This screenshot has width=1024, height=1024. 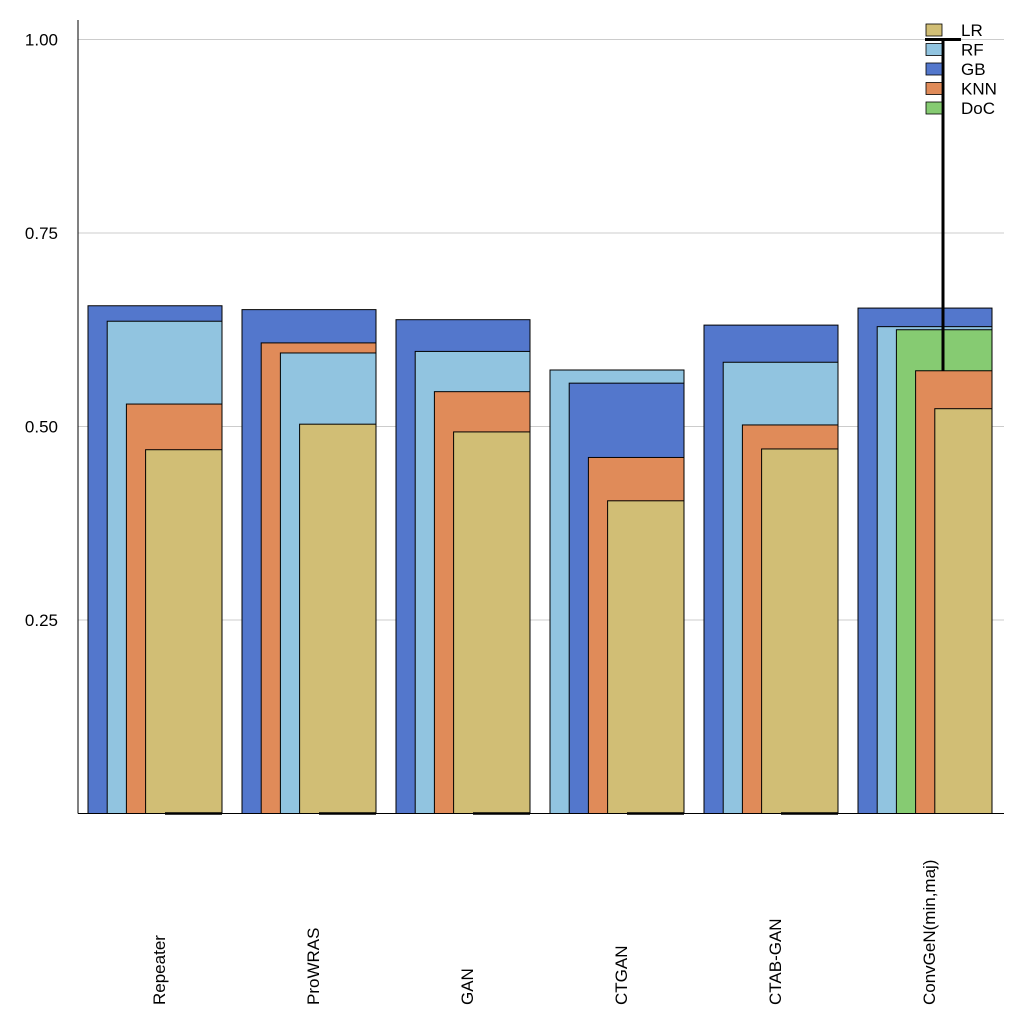 I want to click on legend-label: GB, so click(x=973, y=69).